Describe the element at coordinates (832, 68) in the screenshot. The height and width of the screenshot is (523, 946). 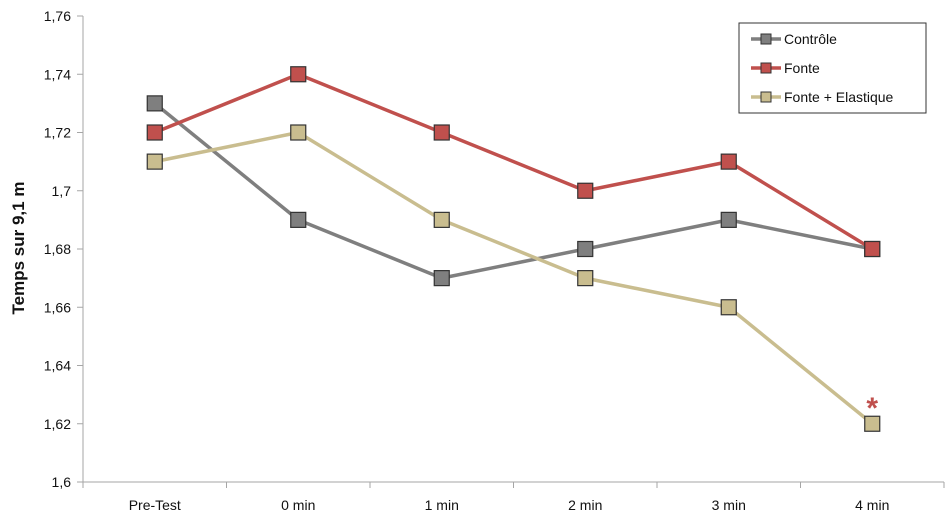
I see `legend: Contrôle Fonte Fonte + Elastique` at that location.